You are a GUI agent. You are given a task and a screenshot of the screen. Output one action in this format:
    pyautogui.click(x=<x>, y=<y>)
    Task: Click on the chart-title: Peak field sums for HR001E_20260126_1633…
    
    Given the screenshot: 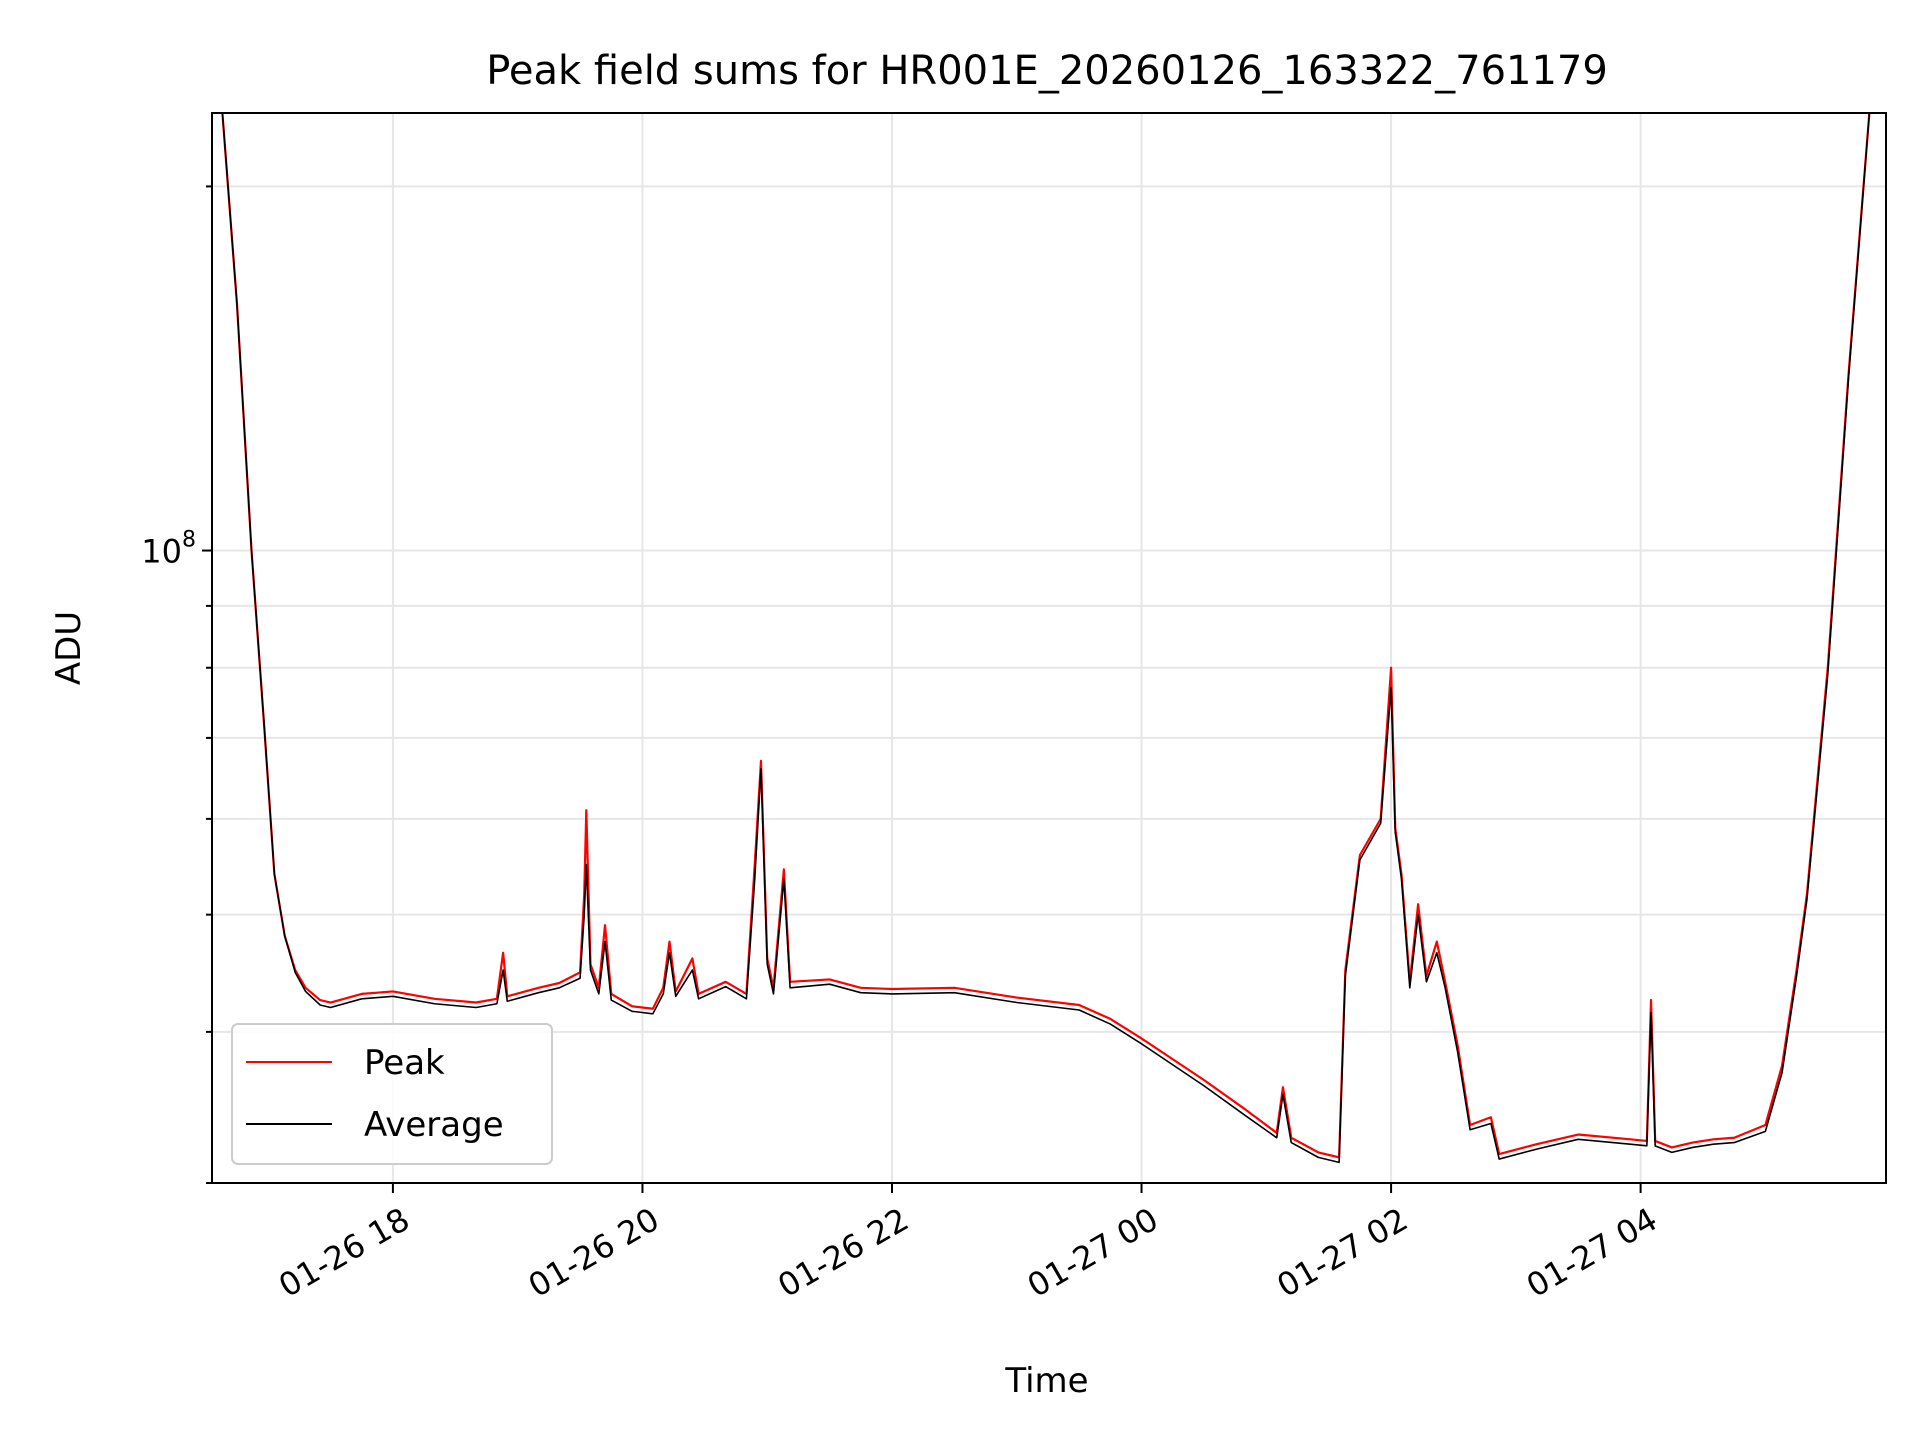 What is the action you would take?
    pyautogui.click(x=1047, y=71)
    